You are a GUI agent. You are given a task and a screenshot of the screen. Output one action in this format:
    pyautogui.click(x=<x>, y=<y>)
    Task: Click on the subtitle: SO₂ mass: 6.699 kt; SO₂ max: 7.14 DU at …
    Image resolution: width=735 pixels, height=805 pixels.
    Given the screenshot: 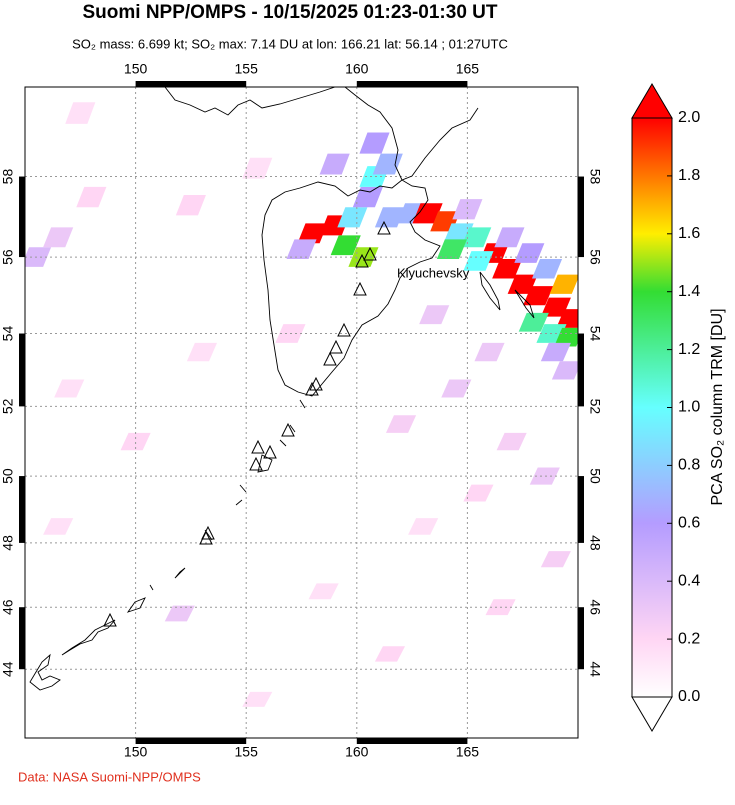 What is the action you would take?
    pyautogui.click(x=290, y=43)
    